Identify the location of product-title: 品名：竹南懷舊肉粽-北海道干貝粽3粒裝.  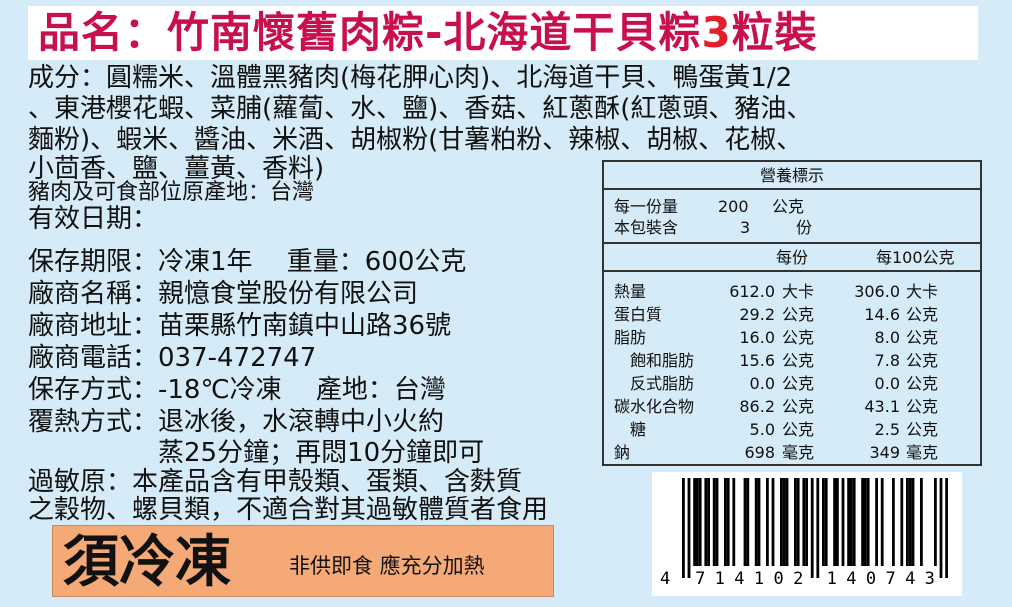
(503, 33).